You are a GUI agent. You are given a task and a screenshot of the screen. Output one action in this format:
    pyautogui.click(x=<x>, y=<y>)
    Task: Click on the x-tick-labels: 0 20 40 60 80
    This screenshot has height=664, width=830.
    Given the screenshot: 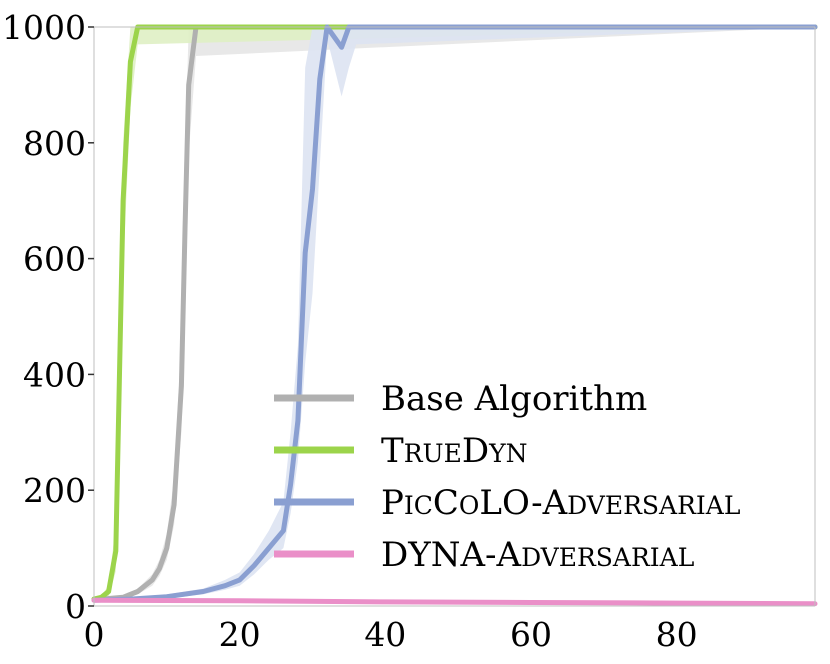 What is the action you would take?
    pyautogui.click(x=391, y=634)
    